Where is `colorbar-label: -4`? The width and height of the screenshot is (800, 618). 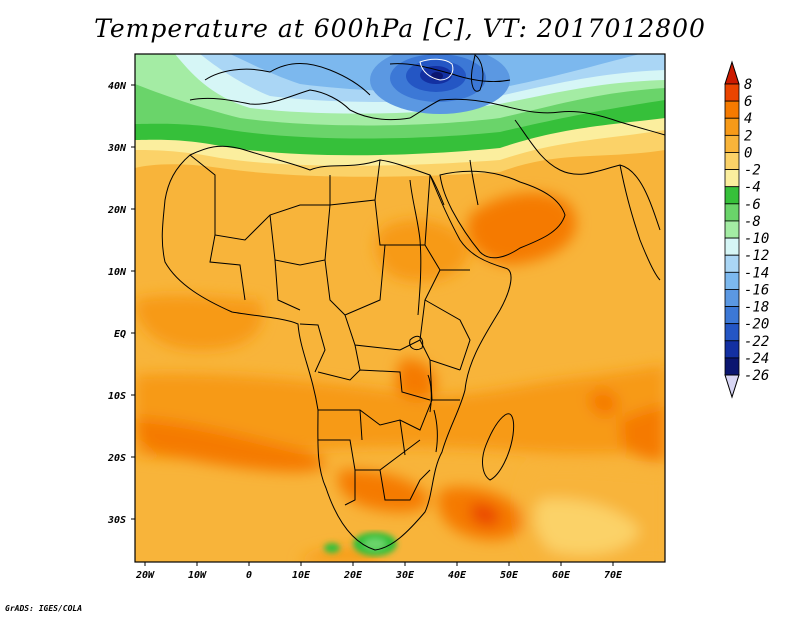
colorbar-label: -4 is located at coordinates (752, 188).